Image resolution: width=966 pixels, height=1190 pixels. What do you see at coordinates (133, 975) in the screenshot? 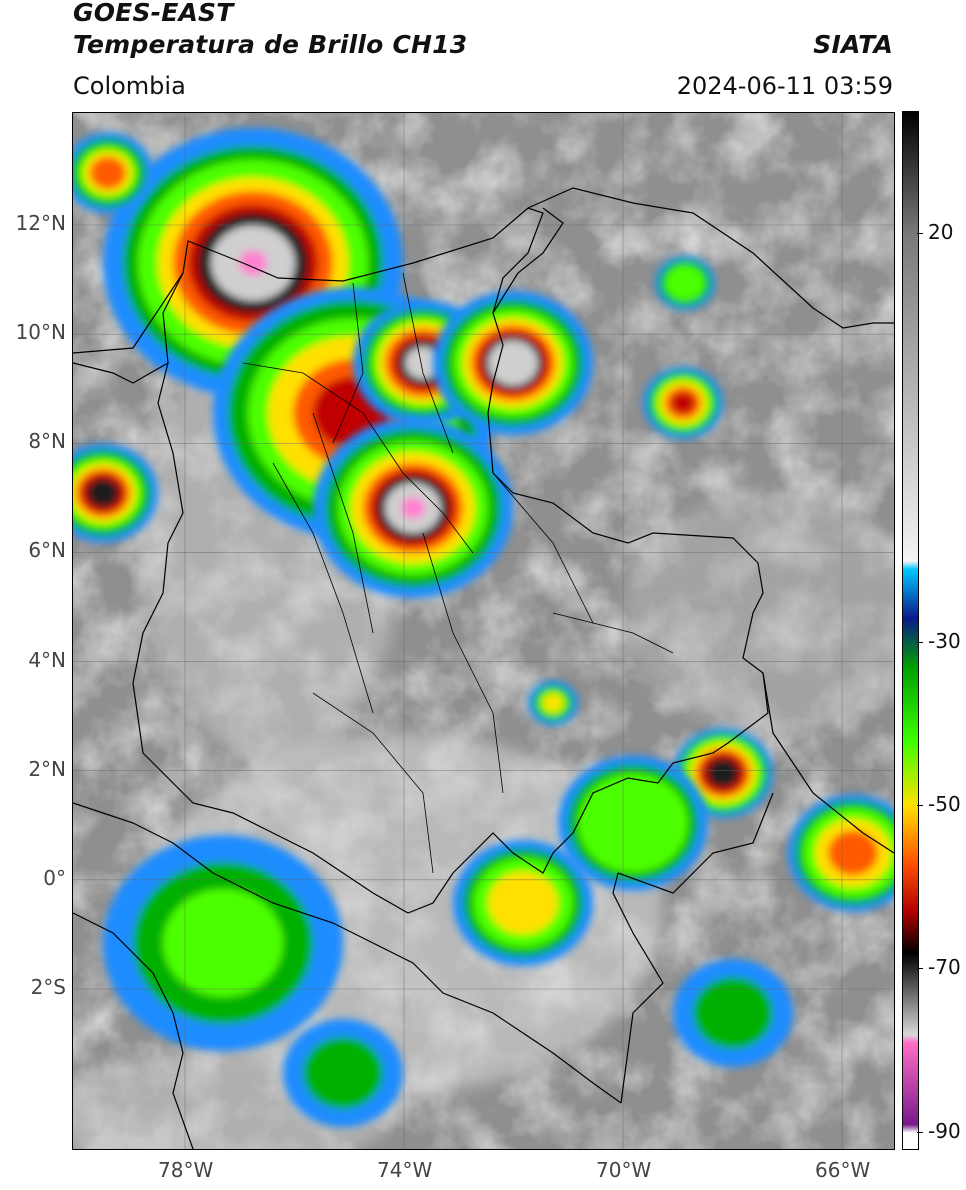
I see `sw-coast` at bounding box center [133, 975].